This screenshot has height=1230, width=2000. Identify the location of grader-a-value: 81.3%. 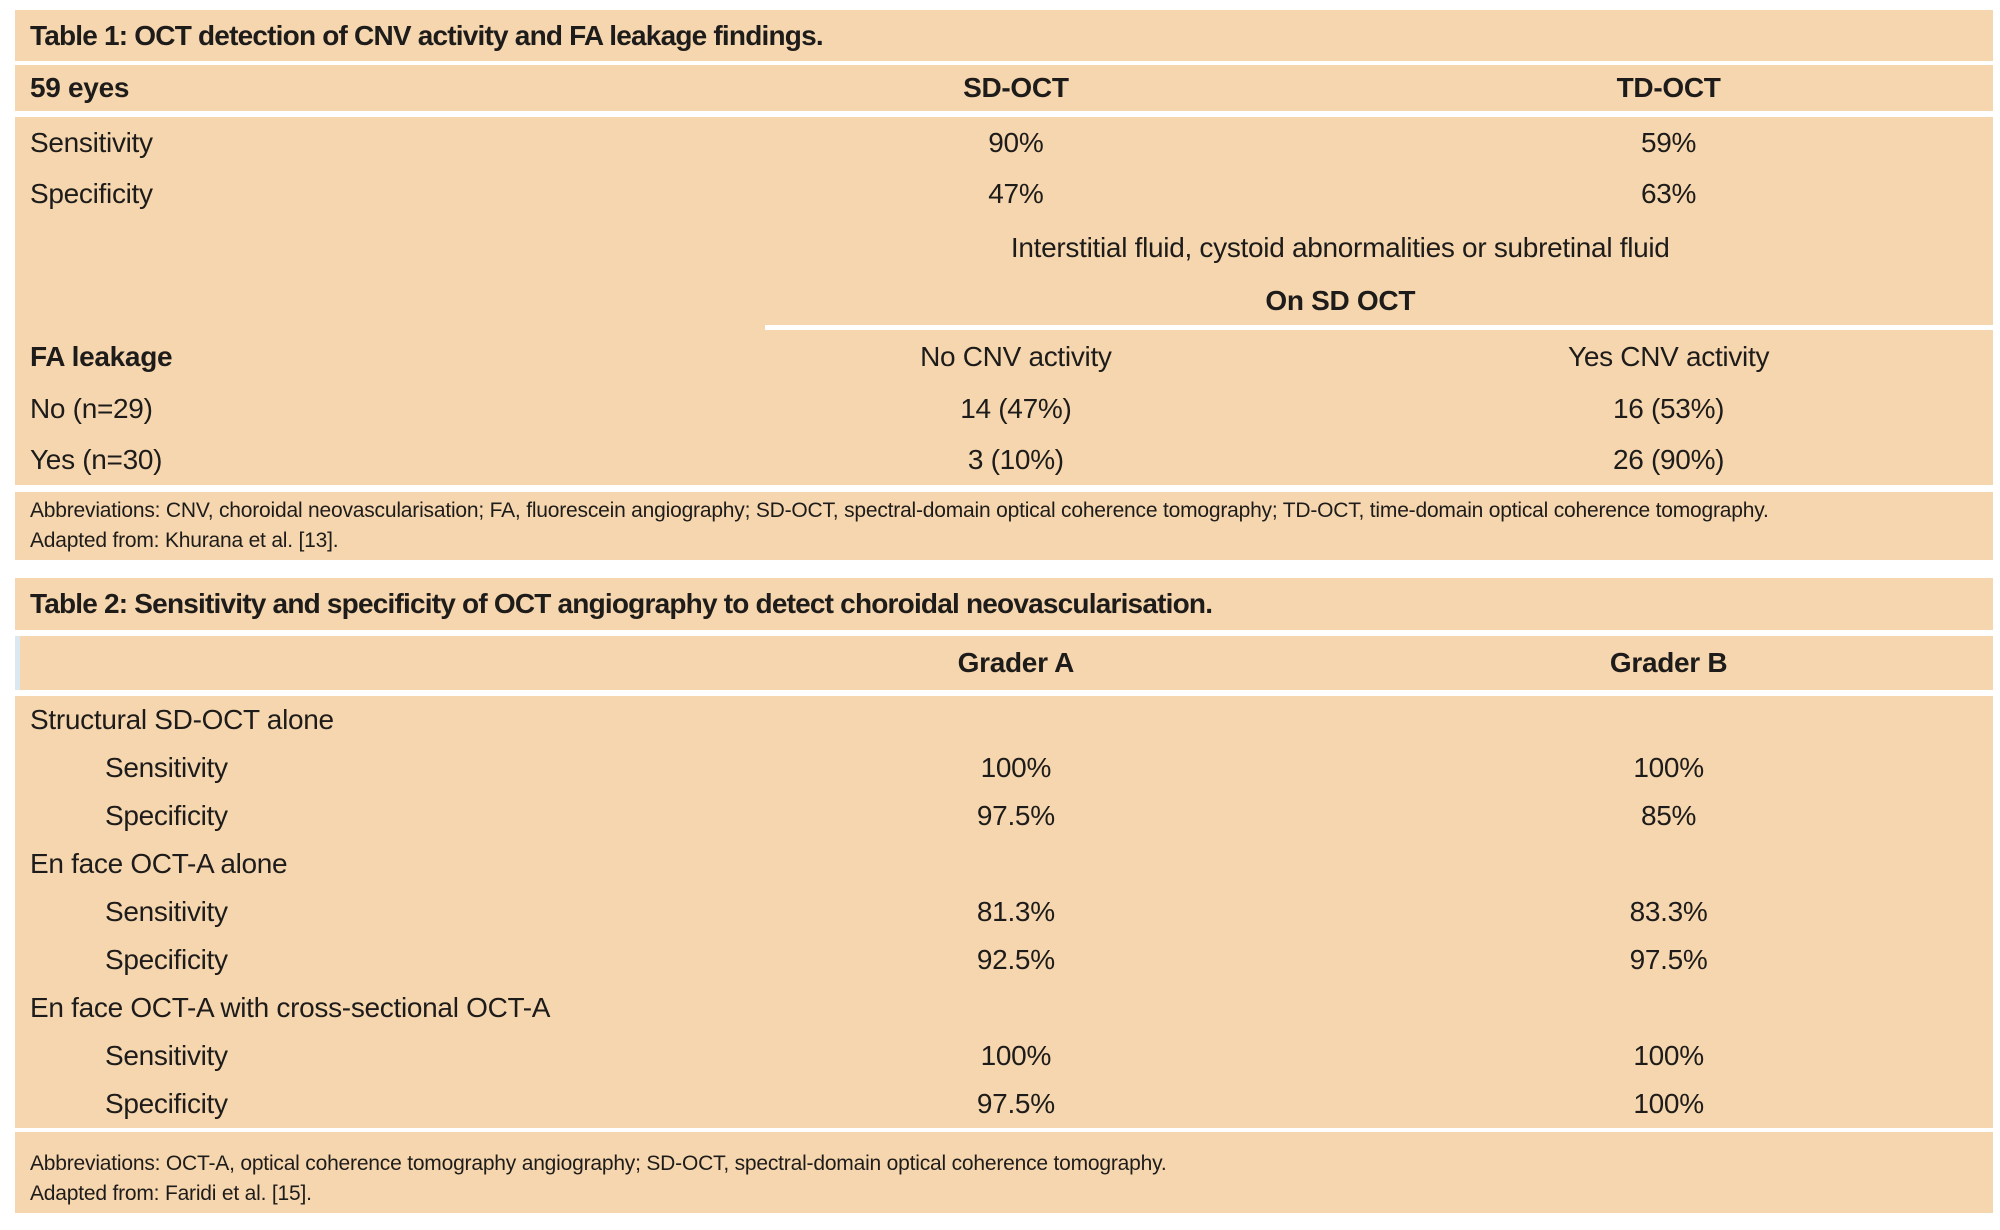
(1015, 911).